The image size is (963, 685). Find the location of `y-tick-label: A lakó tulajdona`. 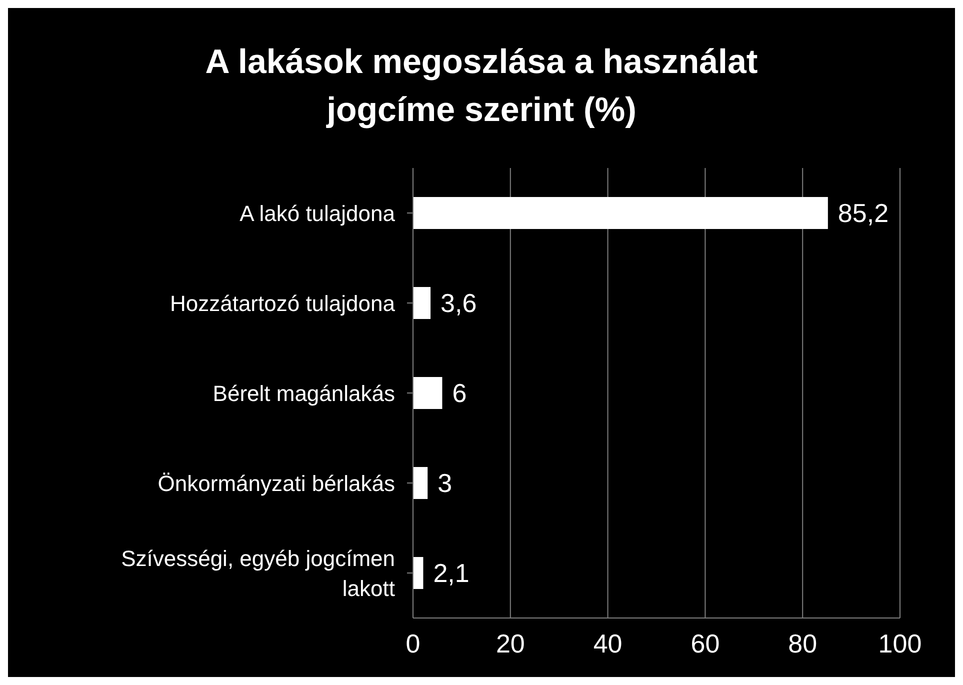

y-tick-label: A lakó tulajdona is located at coordinates (318, 213).